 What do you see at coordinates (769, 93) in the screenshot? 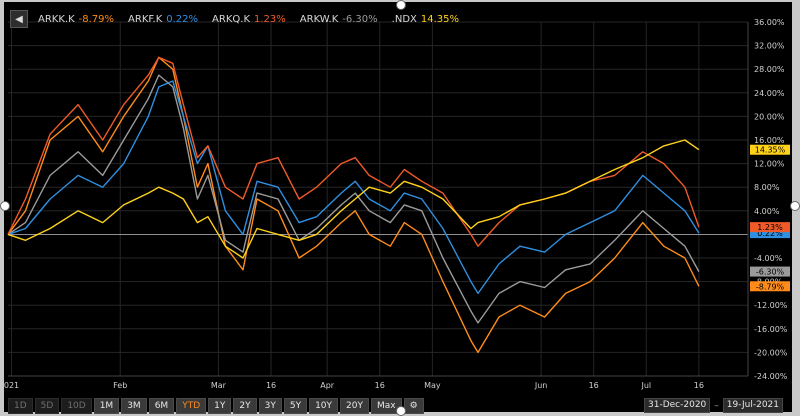
I see `y-tick-label: 24.00%` at bounding box center [769, 93].